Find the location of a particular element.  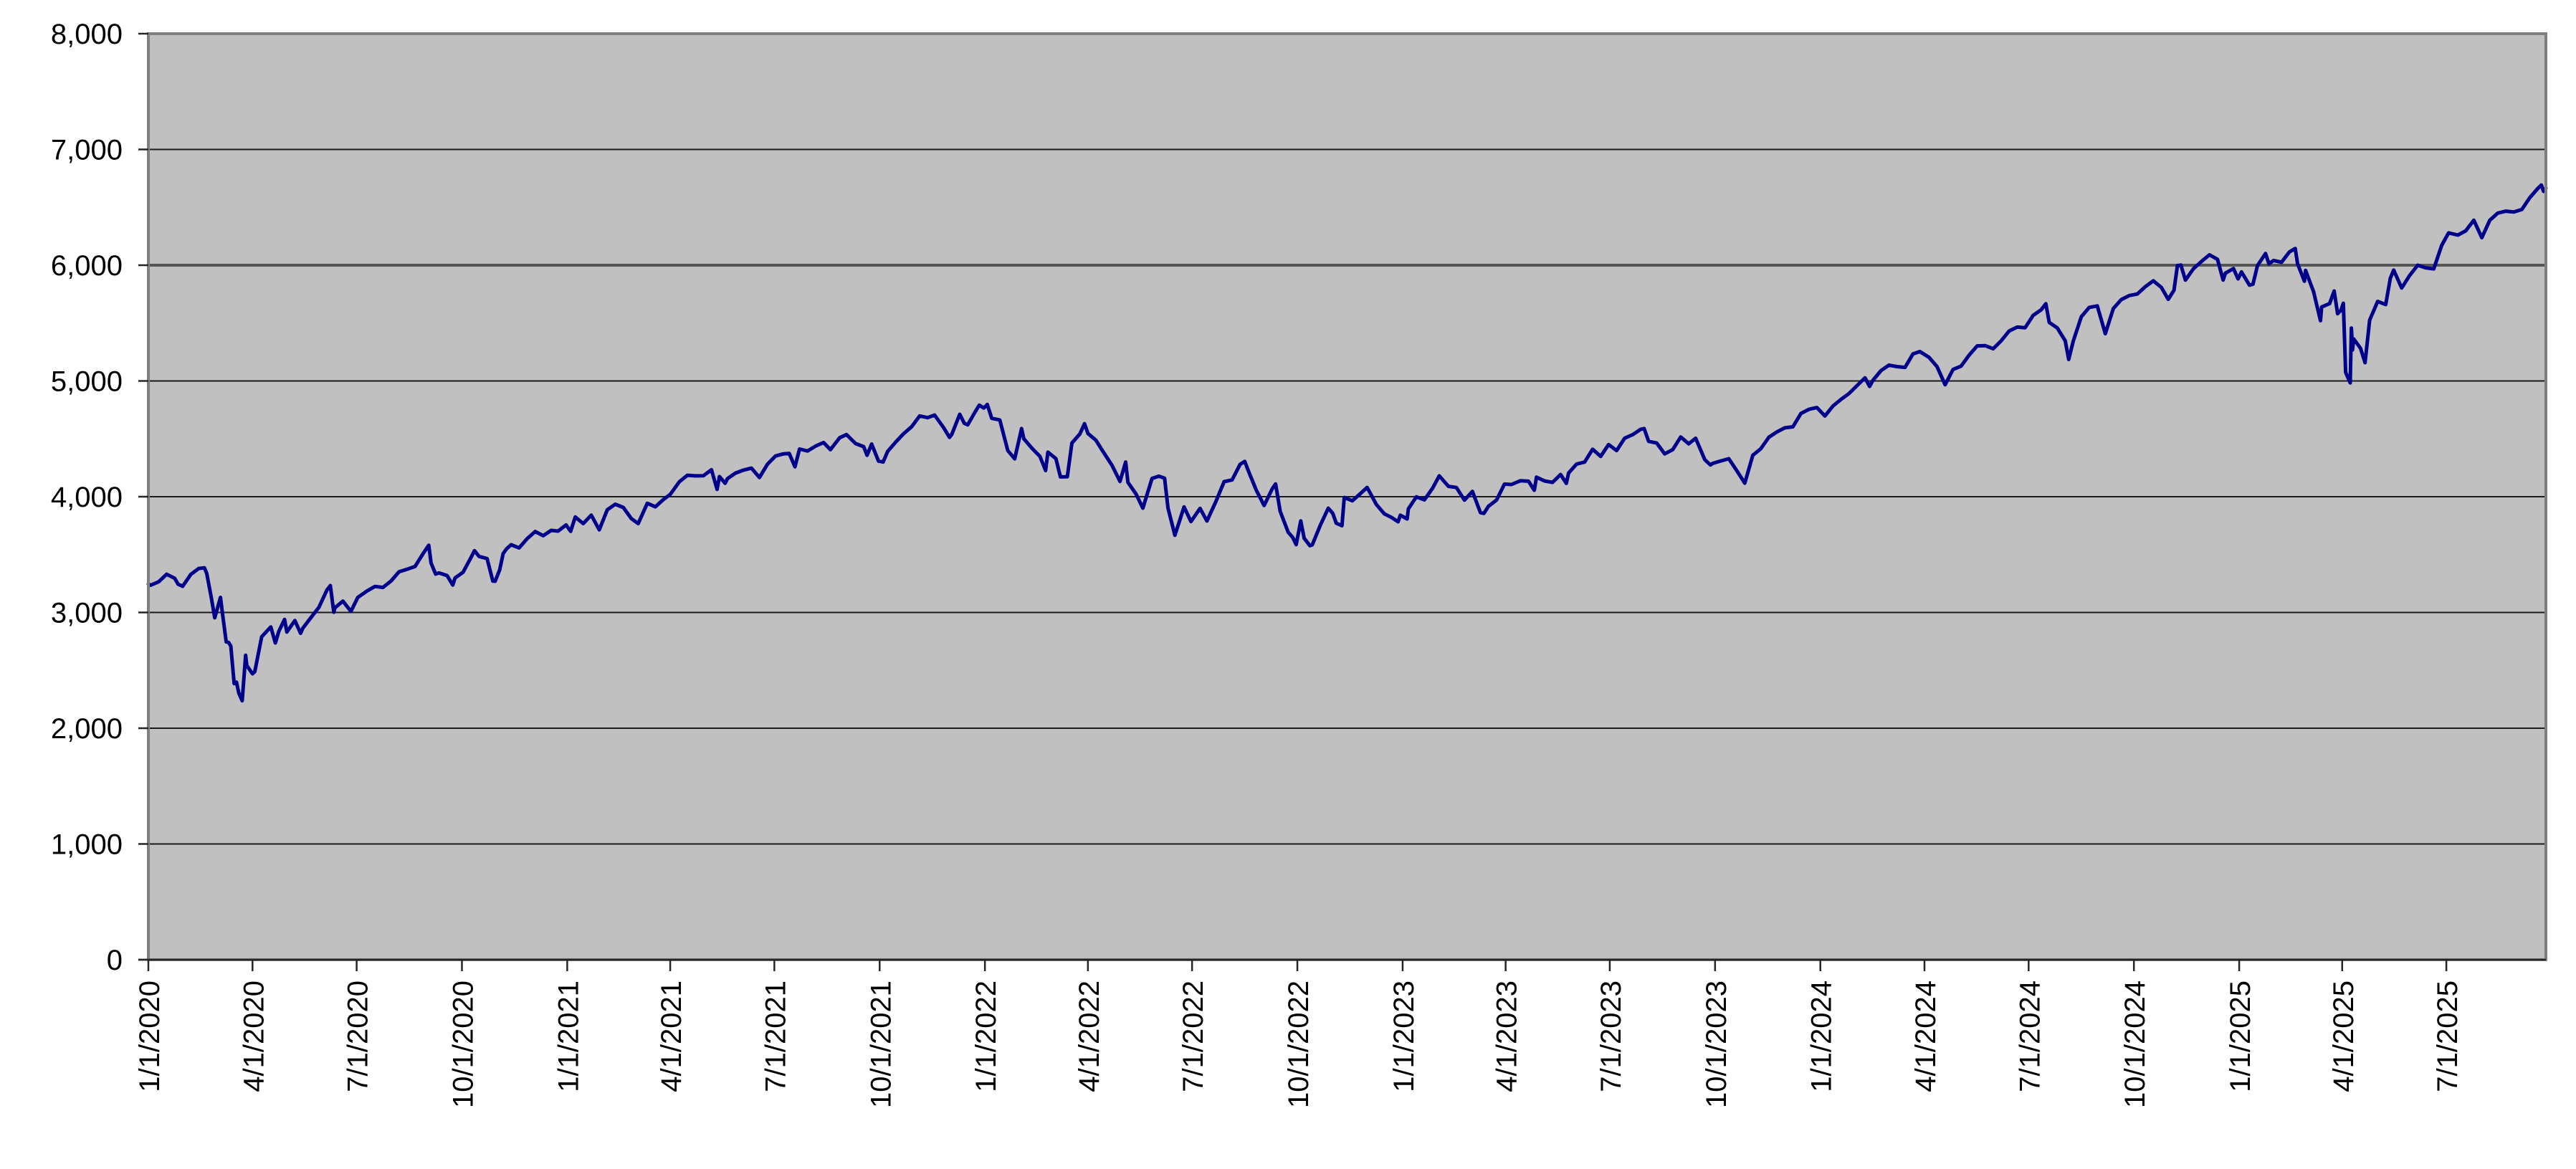

y-axis-ticks is located at coordinates (143, 496).